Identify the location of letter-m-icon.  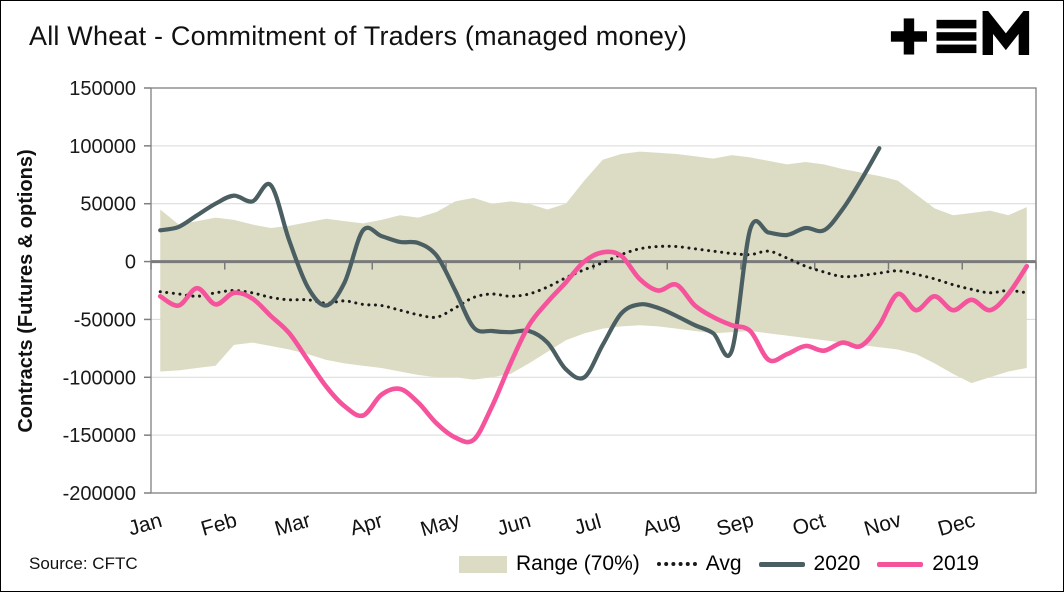
(1006, 29).